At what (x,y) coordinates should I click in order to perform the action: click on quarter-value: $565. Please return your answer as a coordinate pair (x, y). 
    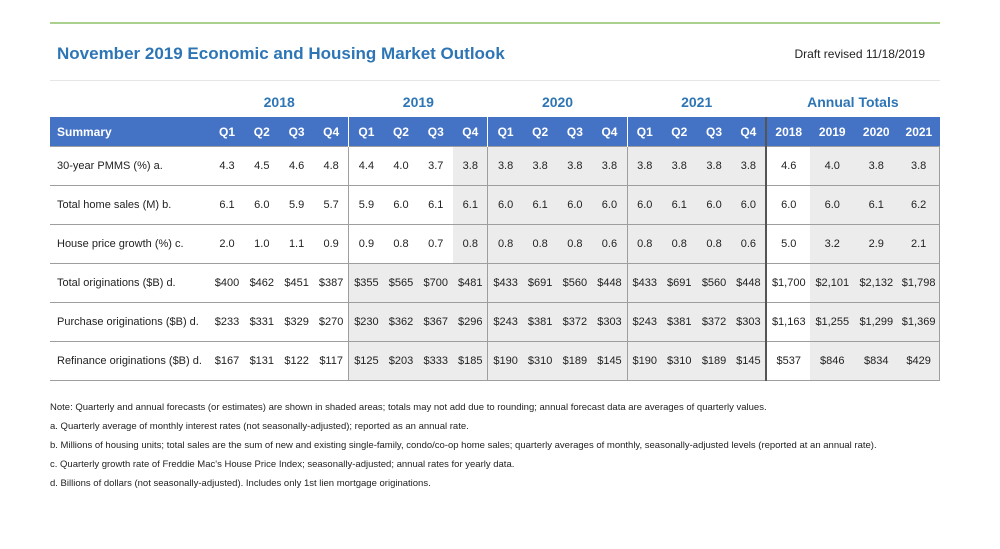
    Looking at the image, I should click on (401, 283).